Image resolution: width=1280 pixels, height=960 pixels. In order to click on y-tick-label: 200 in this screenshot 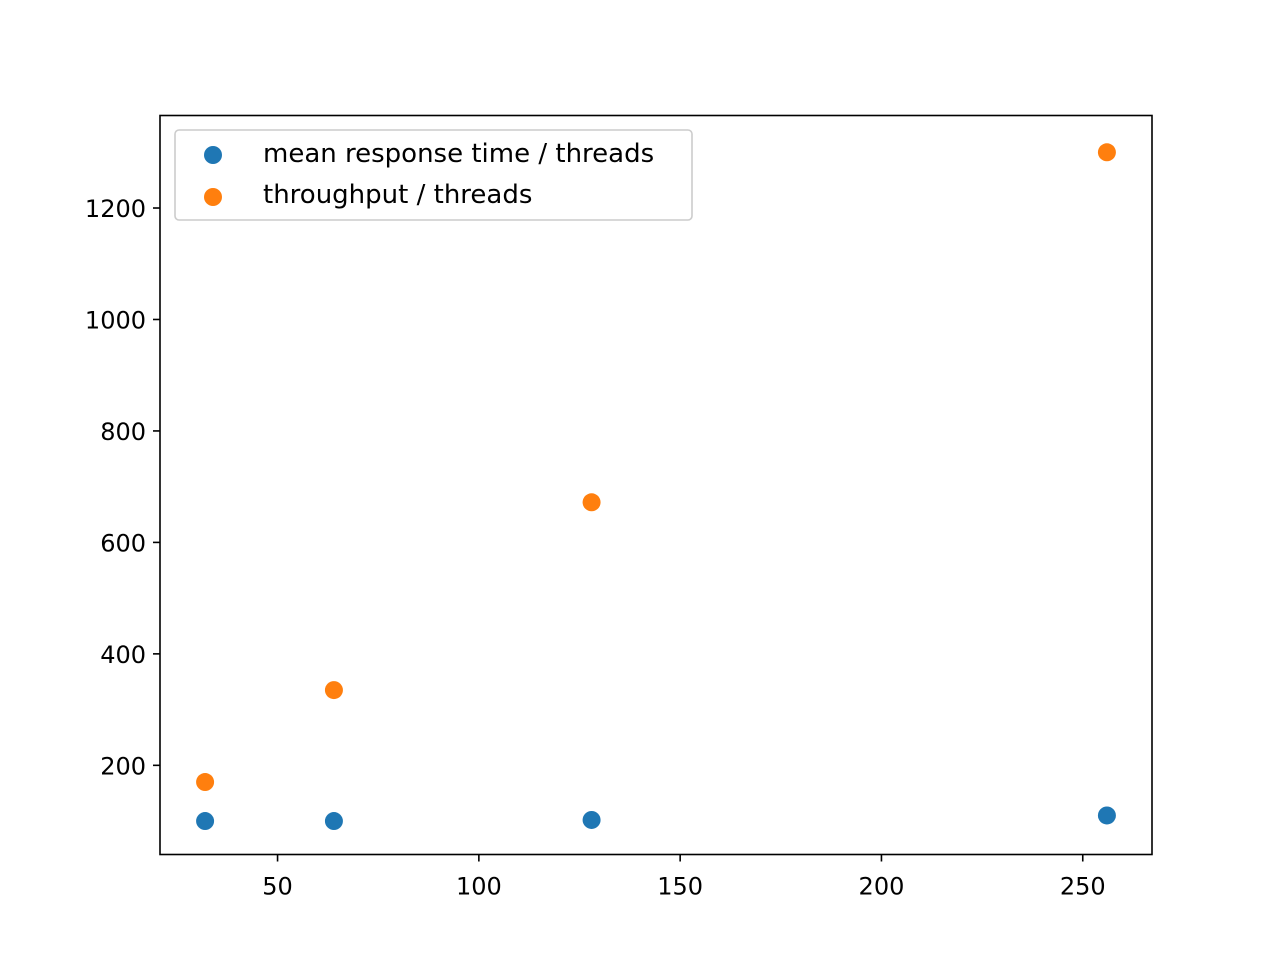, I will do `click(123, 766)`.